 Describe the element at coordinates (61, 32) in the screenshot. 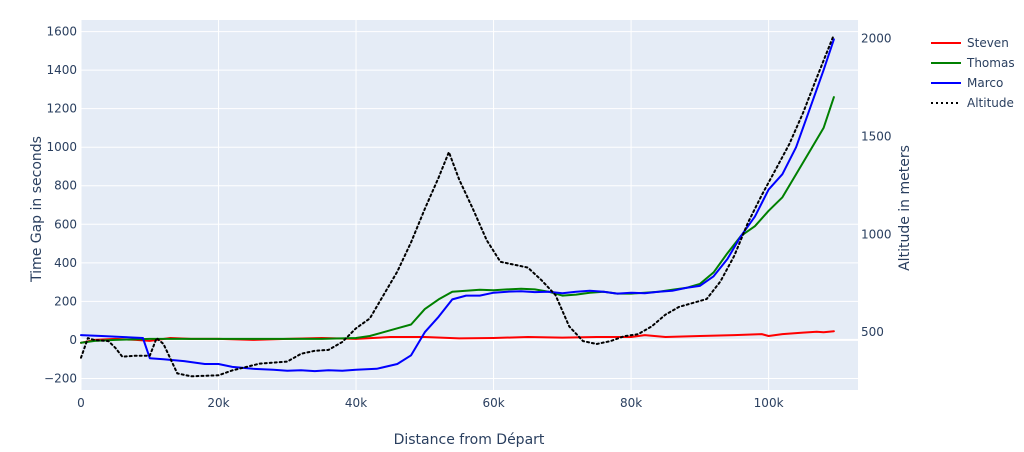

I see `y-tick-label: 1600` at that location.